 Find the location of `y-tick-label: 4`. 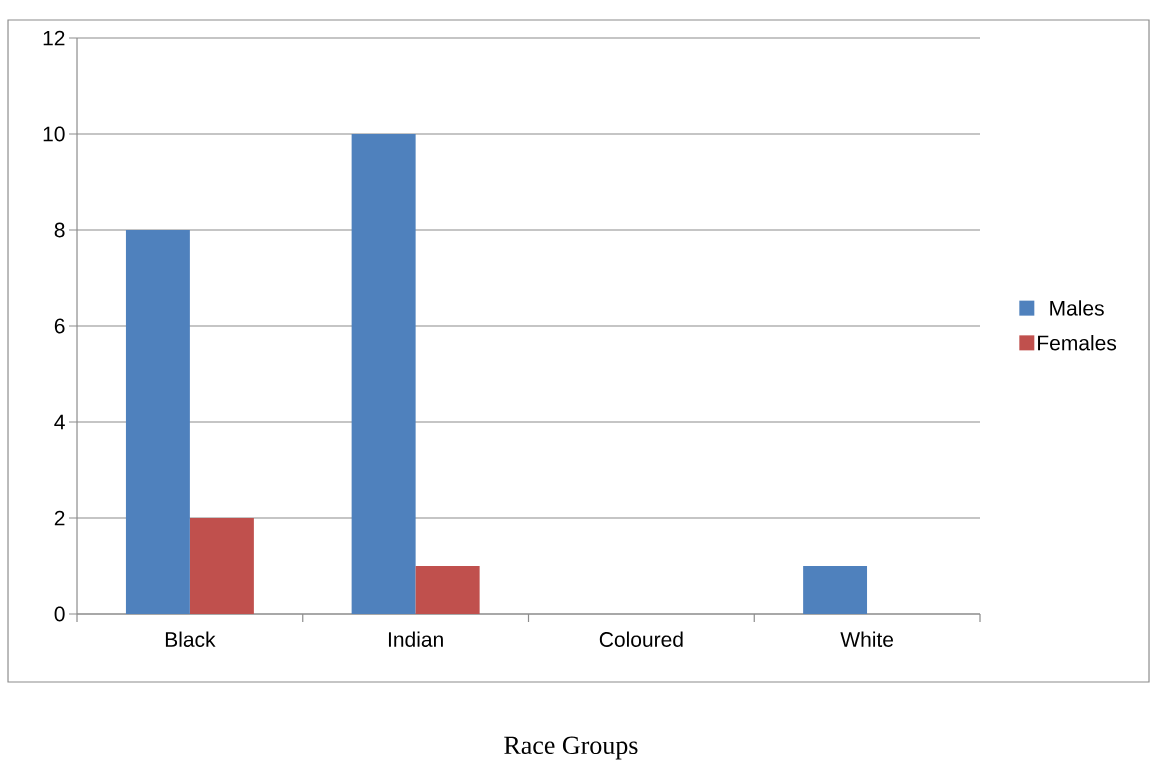

y-tick-label: 4 is located at coordinates (59, 422).